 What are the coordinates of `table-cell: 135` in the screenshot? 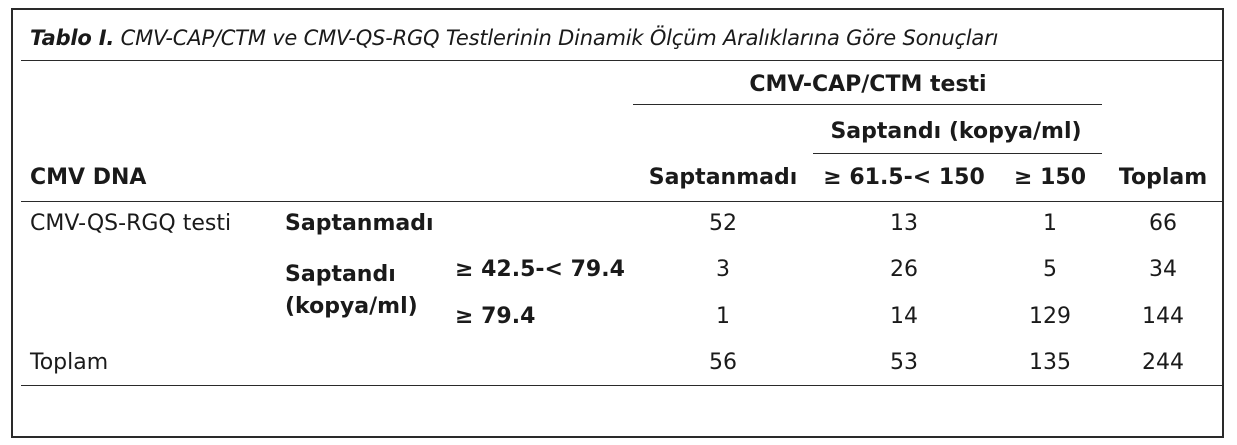 It's located at (1050, 362).